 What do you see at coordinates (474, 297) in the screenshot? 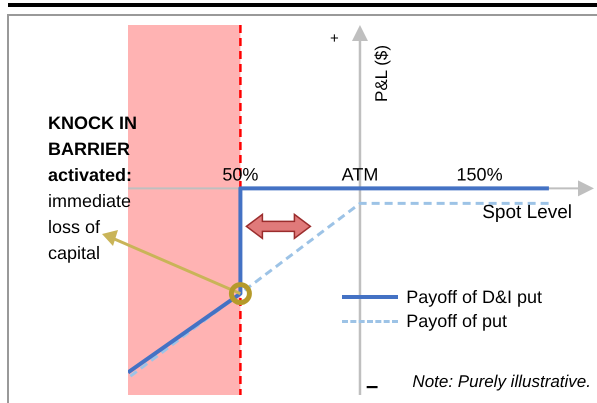
I see `legend-label: Payoff of D&I put` at bounding box center [474, 297].